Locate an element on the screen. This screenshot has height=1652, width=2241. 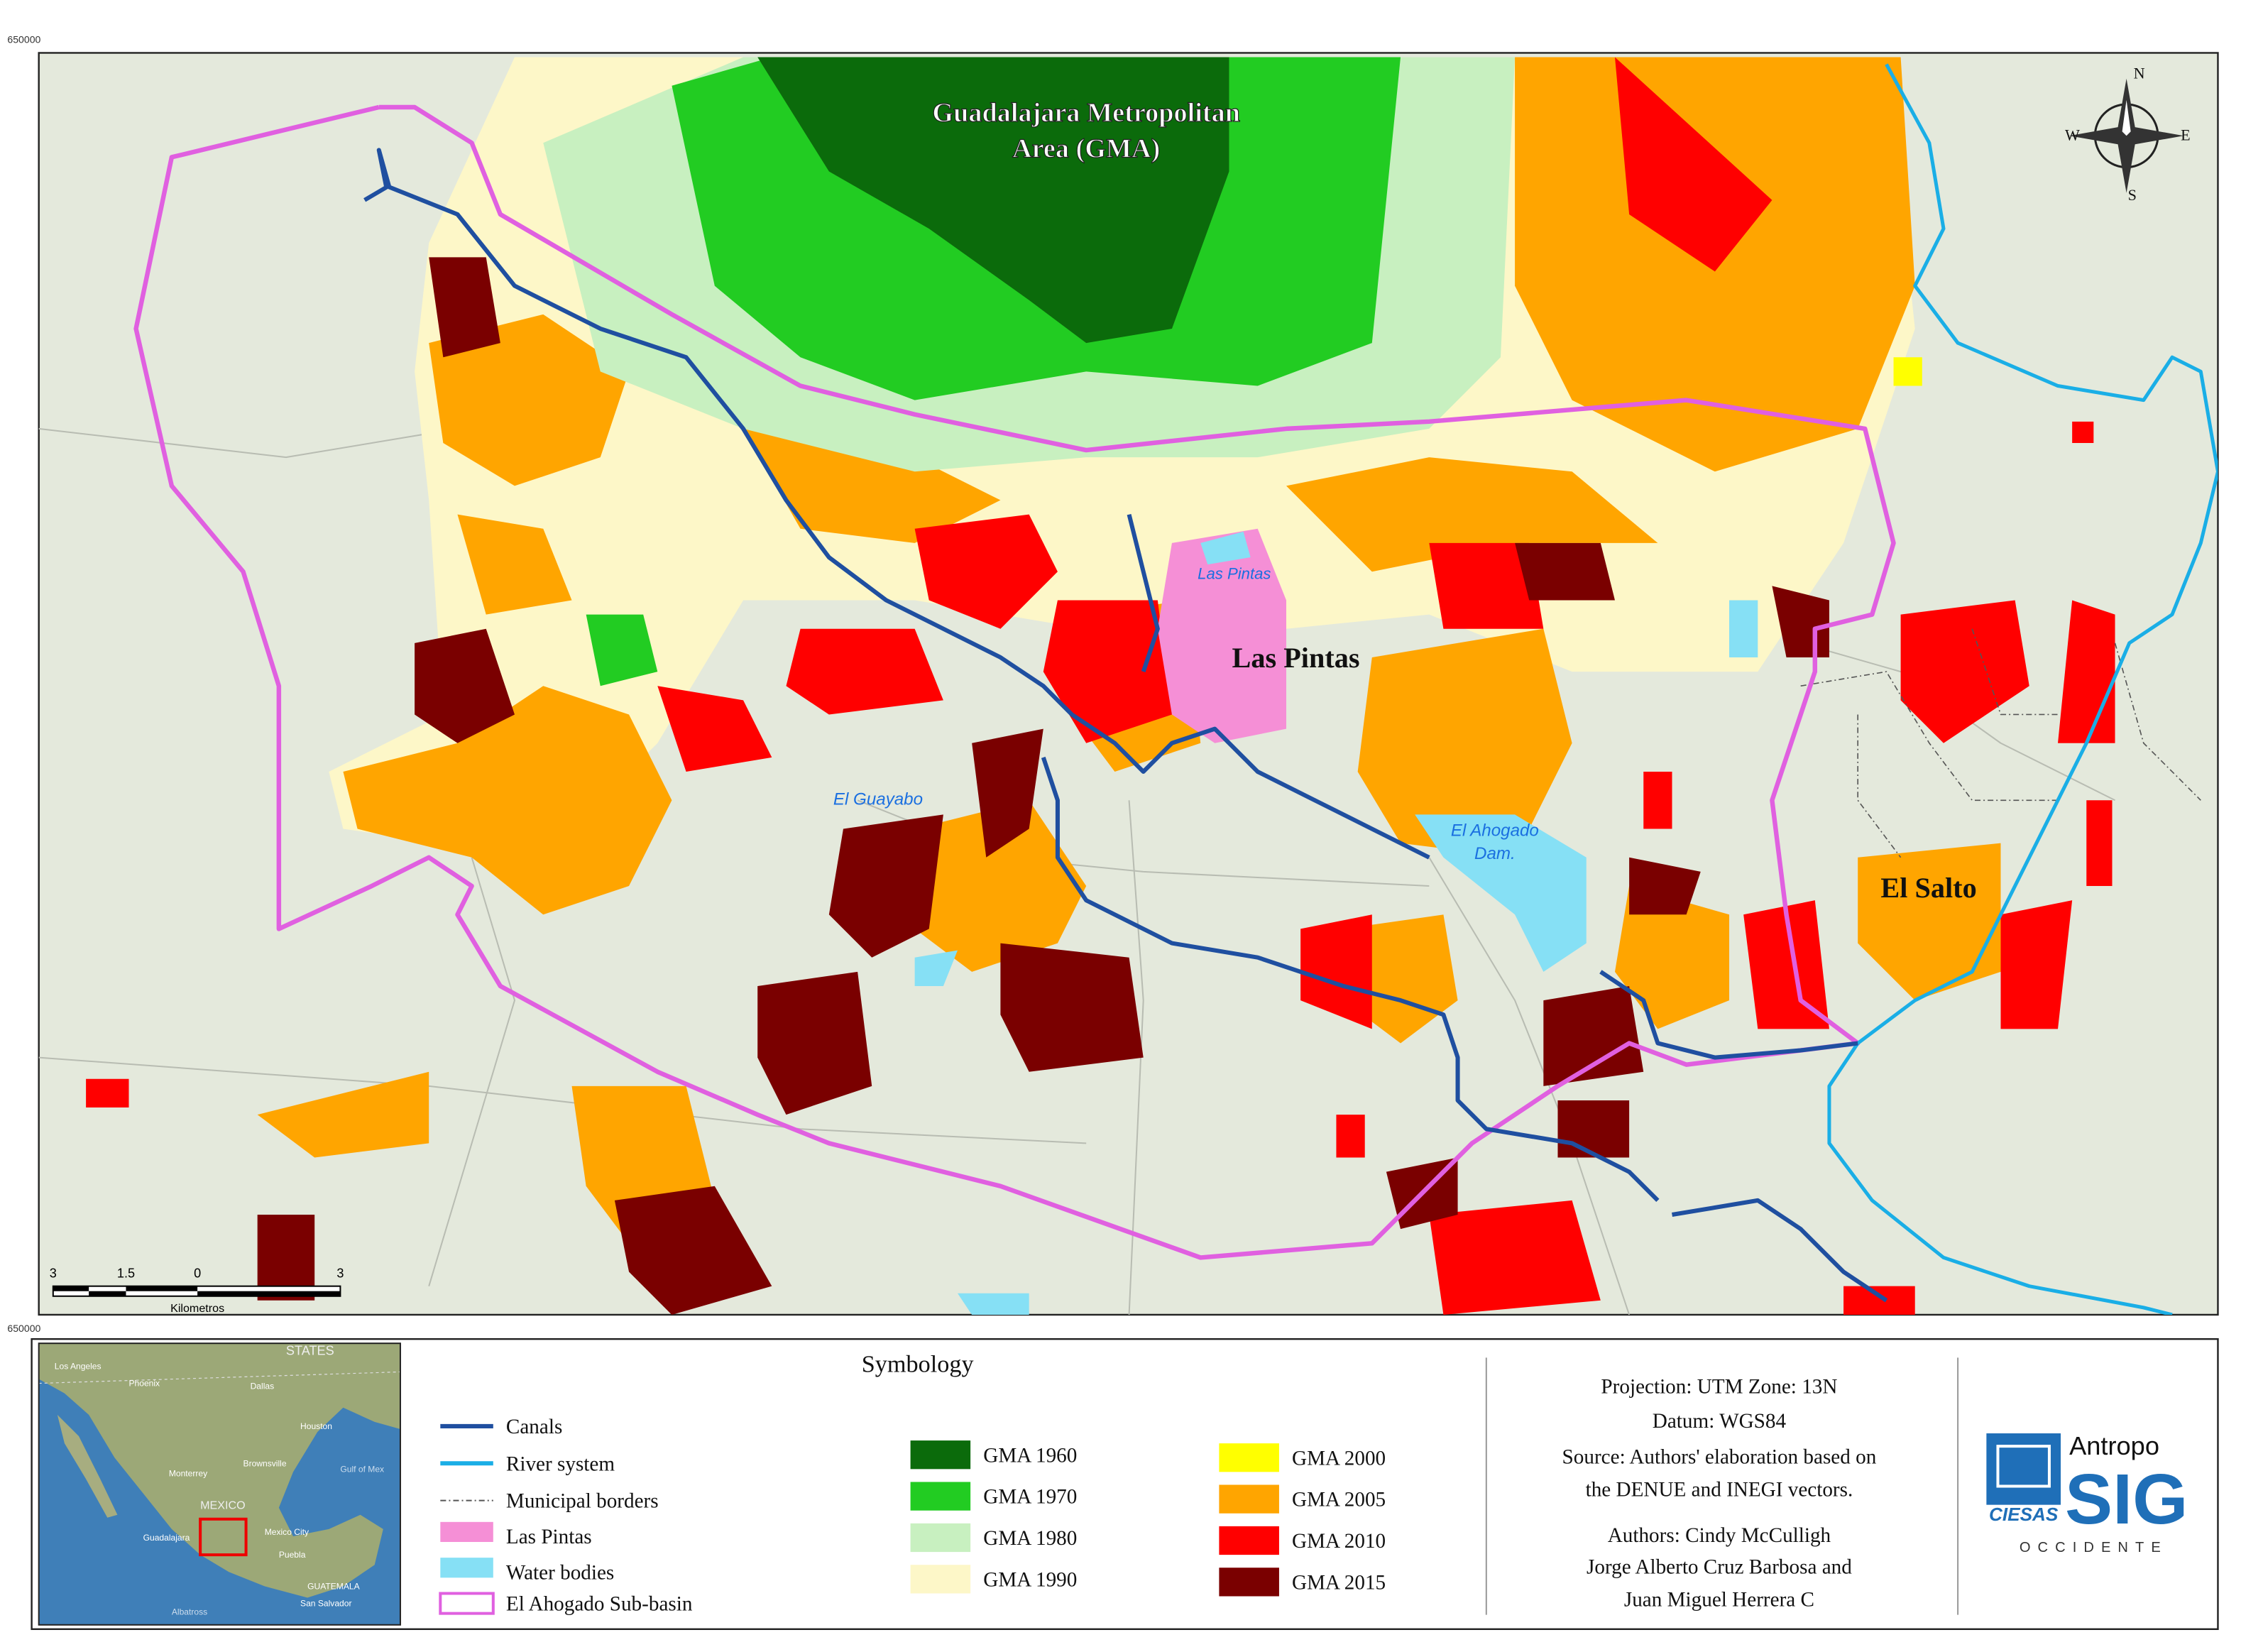
info-line: Juan Miguel Herrera C is located at coordinates (1719, 1600).